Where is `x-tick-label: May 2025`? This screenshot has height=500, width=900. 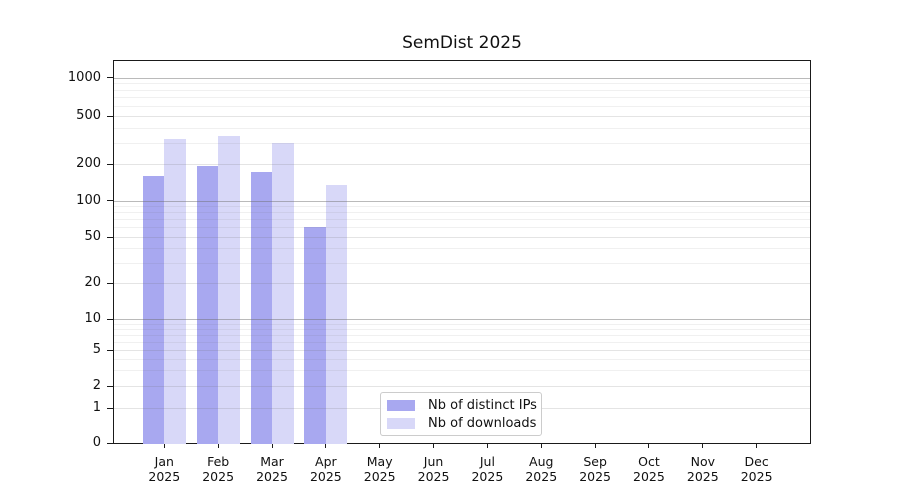 x-tick-label: May 2025 is located at coordinates (380, 469).